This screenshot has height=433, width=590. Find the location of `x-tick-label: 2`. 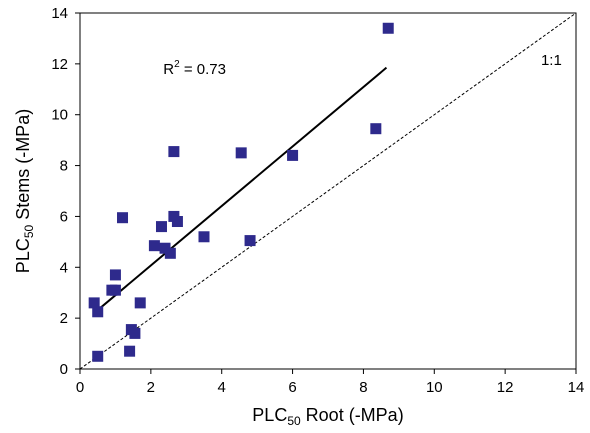

x-tick-label: 2 is located at coordinates (151, 387).